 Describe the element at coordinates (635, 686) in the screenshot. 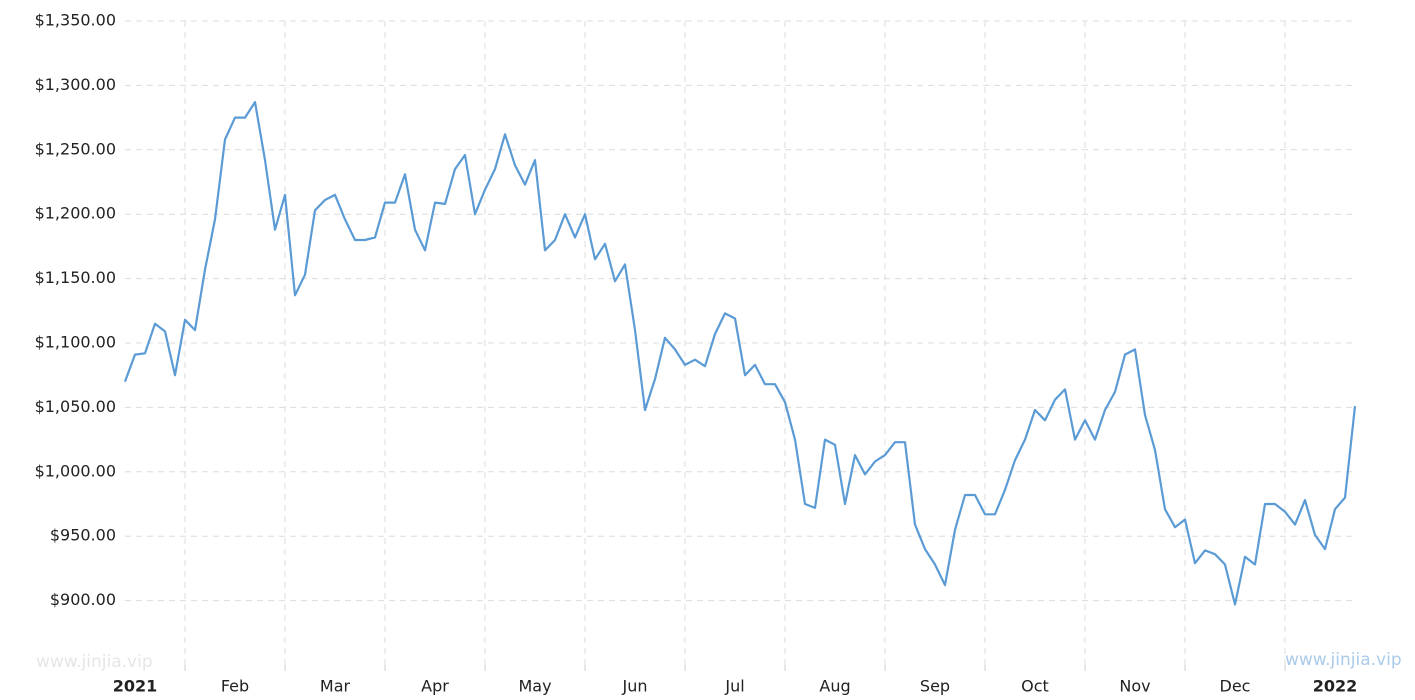

I see `x-tick-label: Jun` at that location.